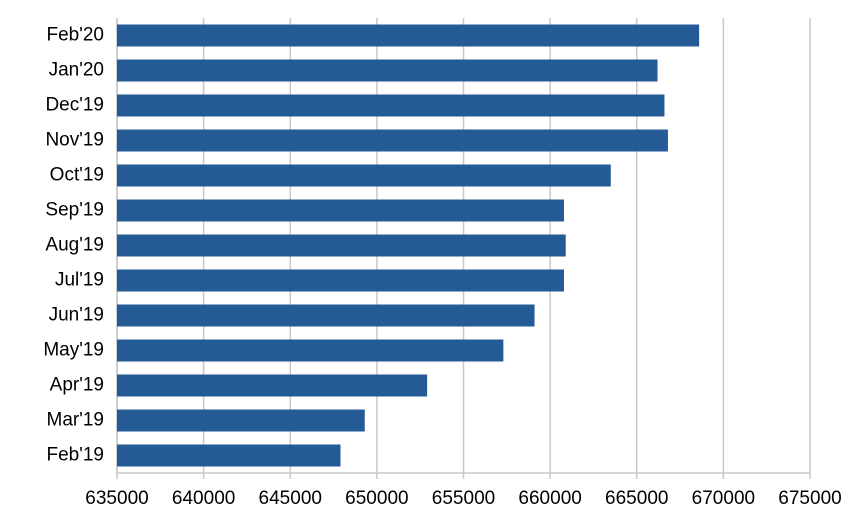 The height and width of the screenshot is (524, 862). I want to click on y-tick-label: Apr'19, so click(77, 385).